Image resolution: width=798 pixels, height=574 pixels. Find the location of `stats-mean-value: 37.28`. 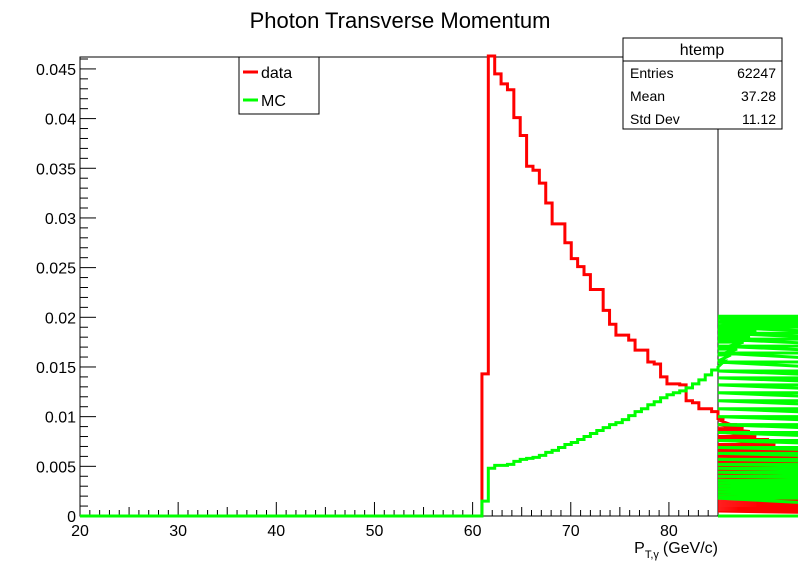

stats-mean-value: 37.28 is located at coordinates (758, 96).